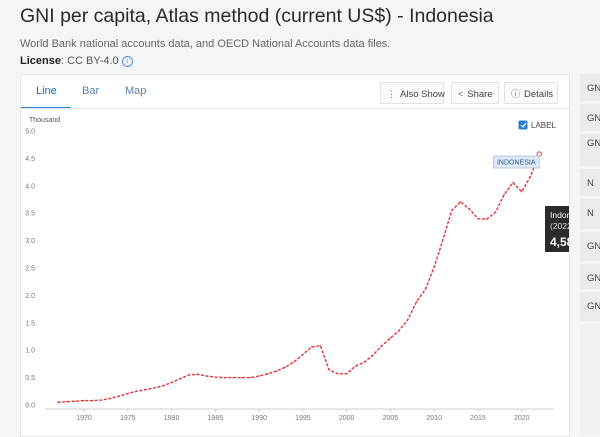 The width and height of the screenshot is (600, 437). I want to click on vertical-dots-icon: ⋮, so click(391, 94).